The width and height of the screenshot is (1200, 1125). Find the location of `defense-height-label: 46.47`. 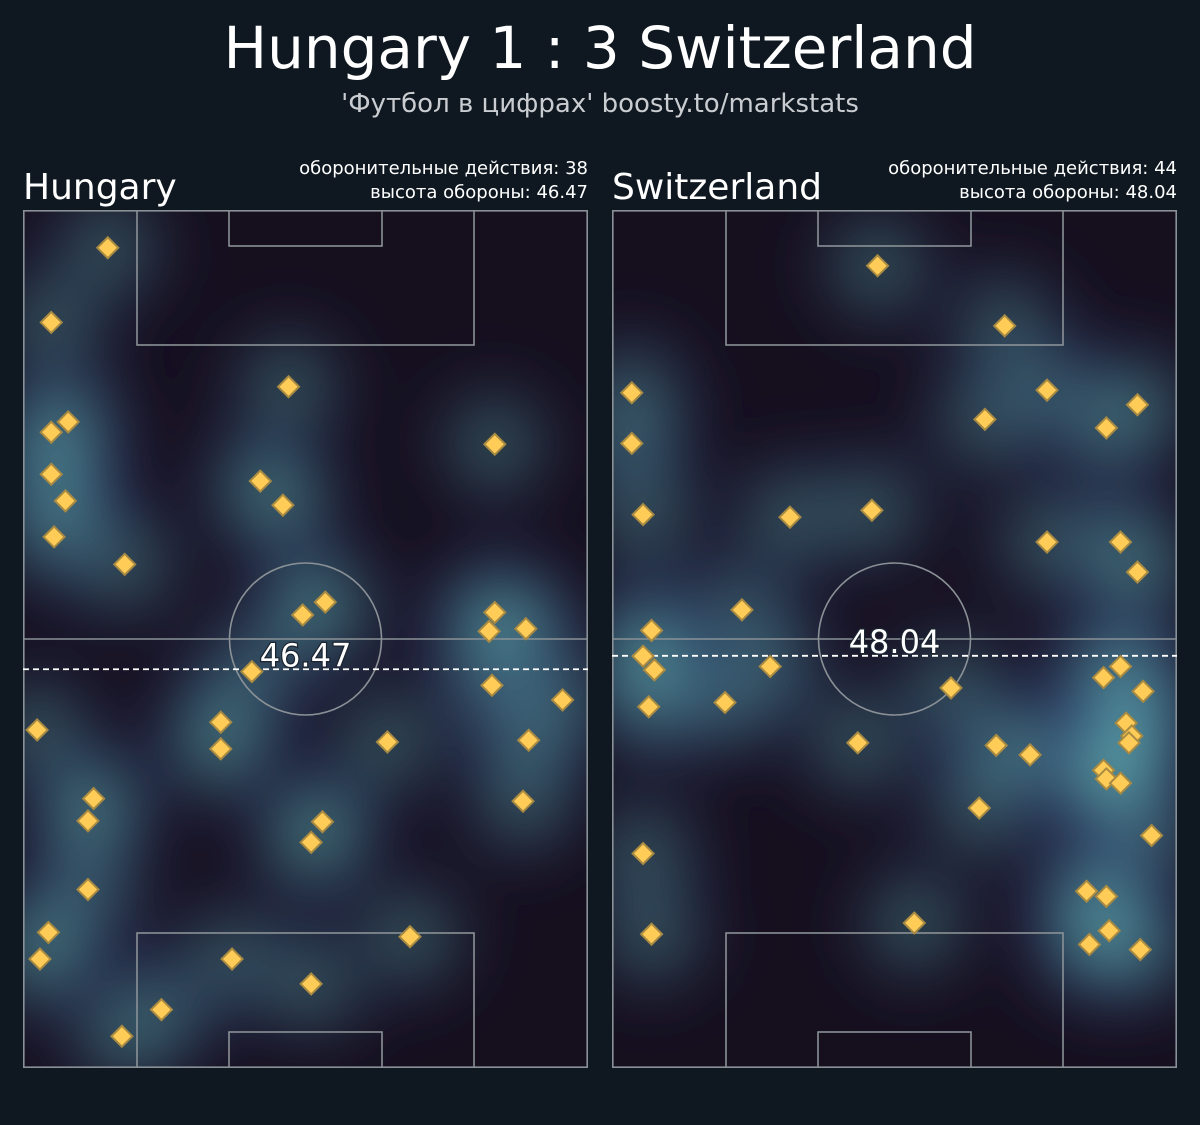

defense-height-label: 46.47 is located at coordinates (306, 655).